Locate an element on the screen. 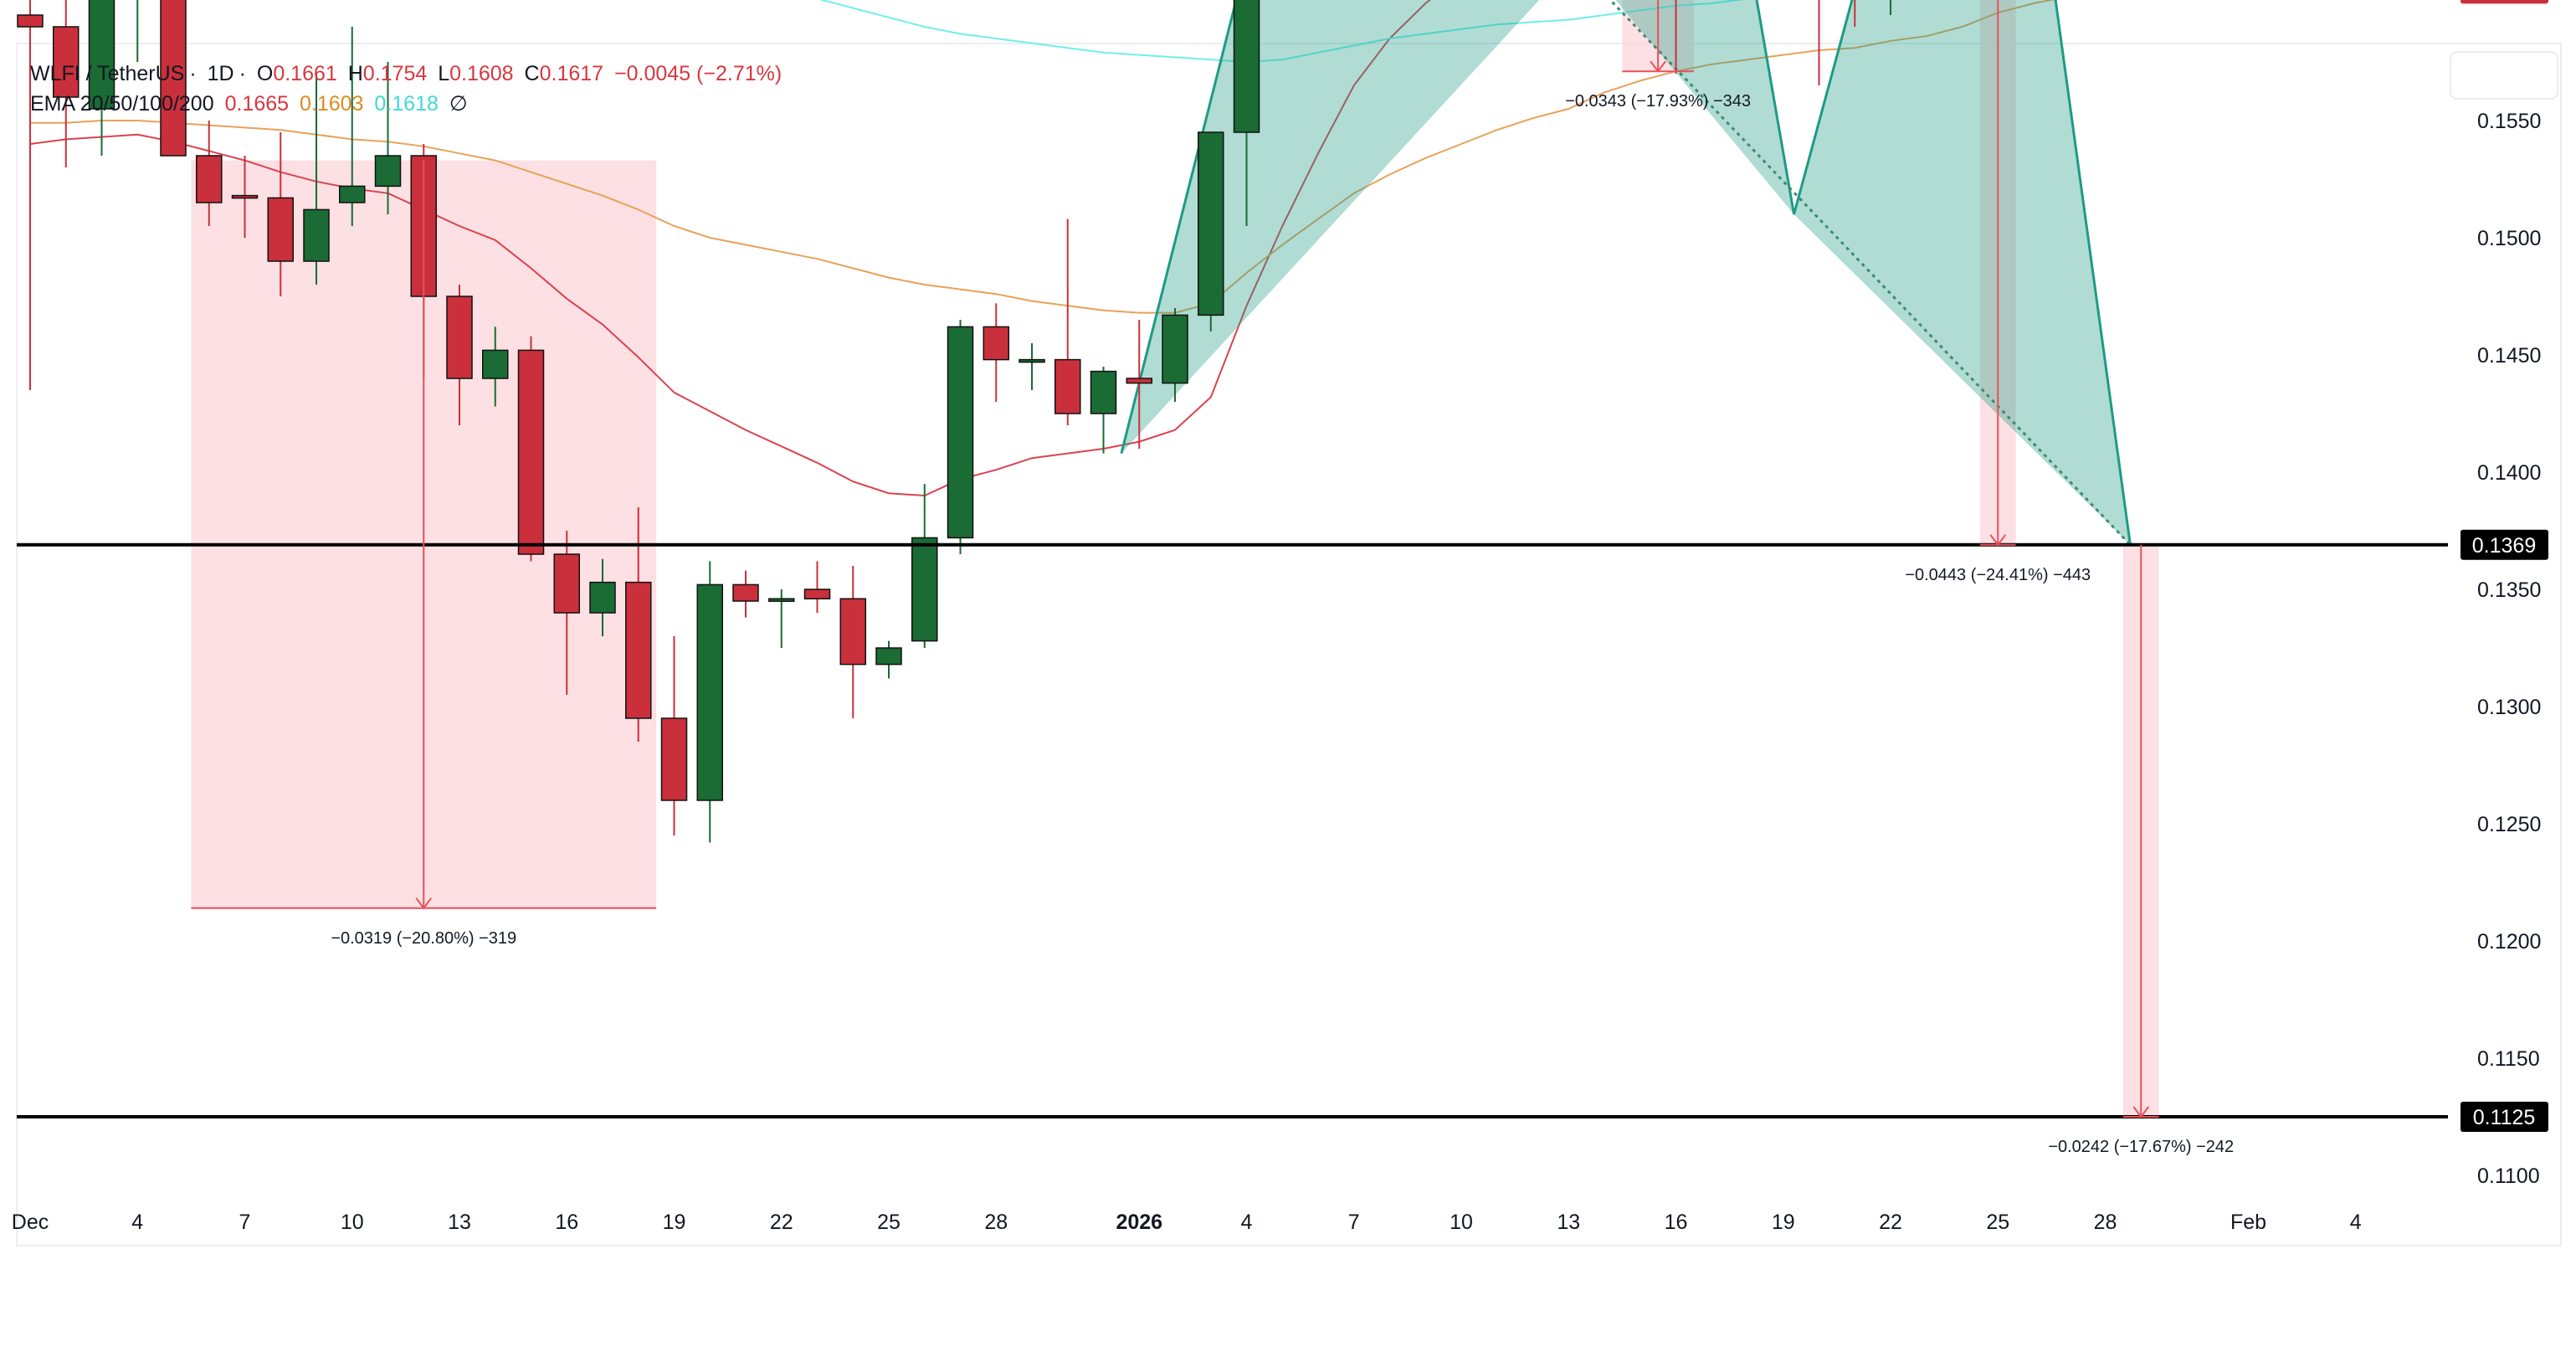 This screenshot has height=1347, width=2576. last-price-tag is located at coordinates (2504, 2).